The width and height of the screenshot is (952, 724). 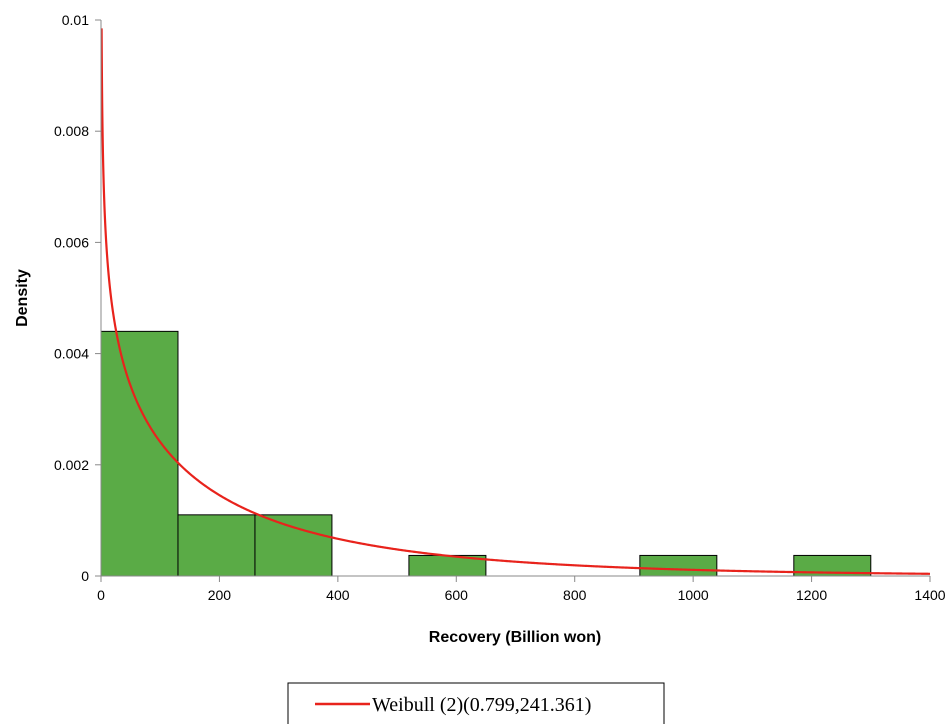 What do you see at coordinates (71, 465) in the screenshot?
I see `y-tick-label: 0.002` at bounding box center [71, 465].